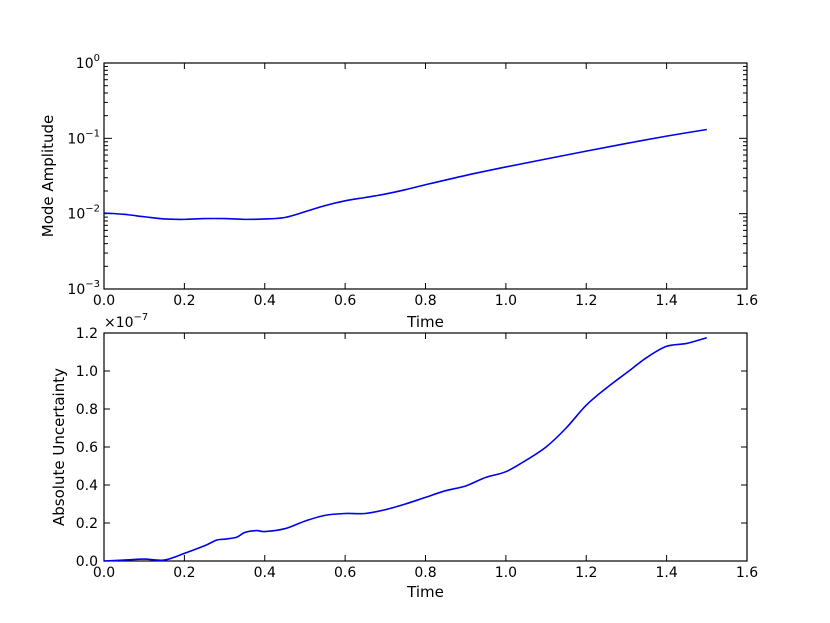  I want to click on y-offset-exponent: −7, so click(141, 317).